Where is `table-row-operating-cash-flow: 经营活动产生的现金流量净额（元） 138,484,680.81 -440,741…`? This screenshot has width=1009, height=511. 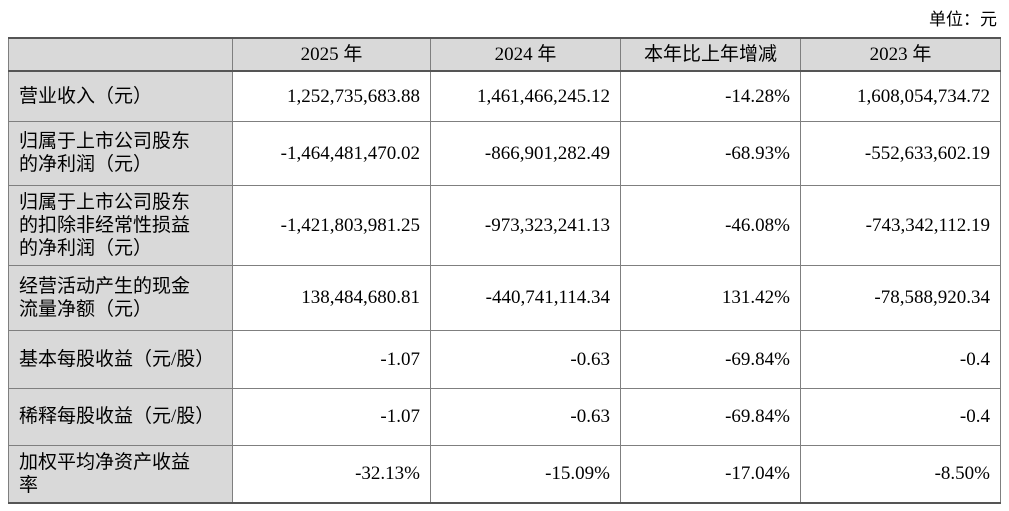 table-row-operating-cash-flow: 经营活动产生的现金流量净额（元） 138,484,680.81 -440,741… is located at coordinates (504, 297).